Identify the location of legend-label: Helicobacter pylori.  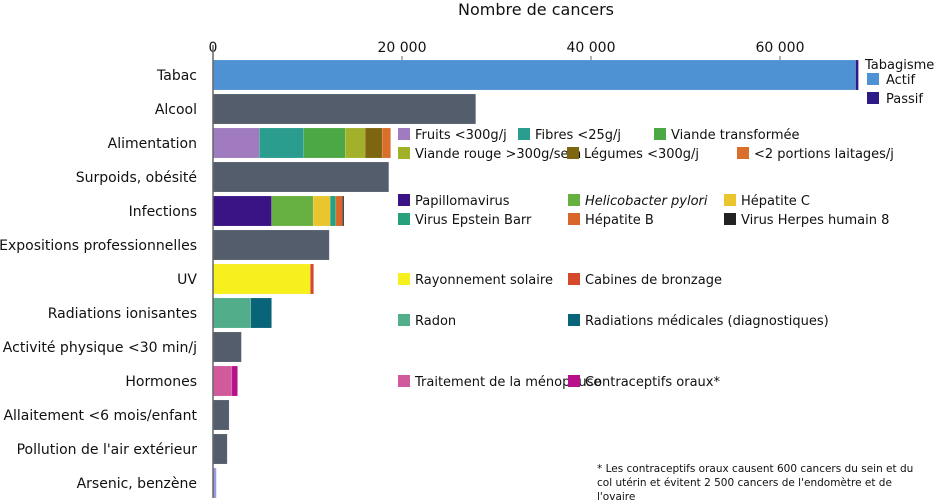
(646, 201).